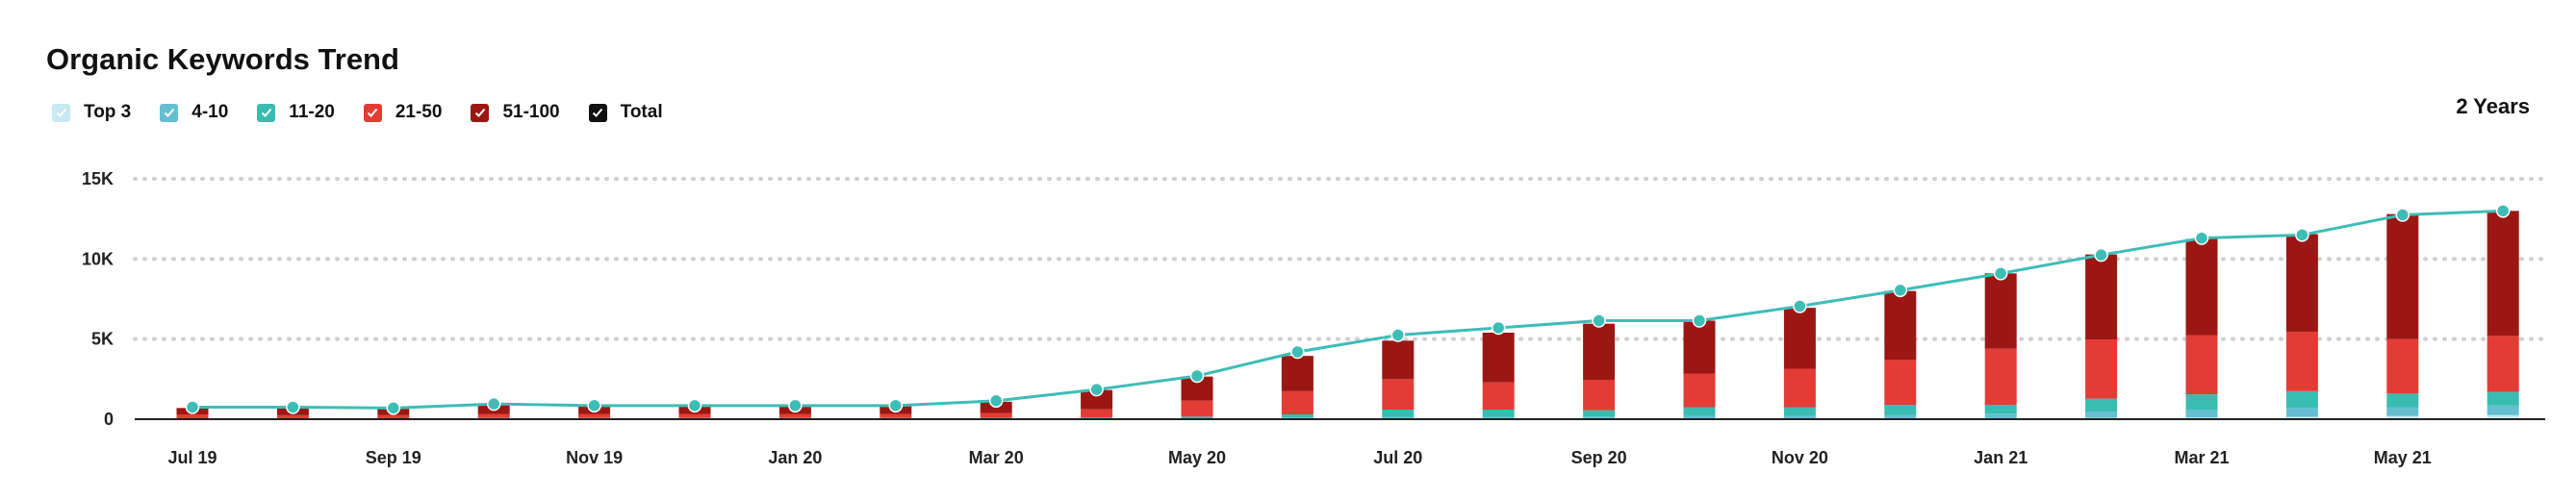  I want to click on x-tick-label: Jul 20, so click(1397, 458).